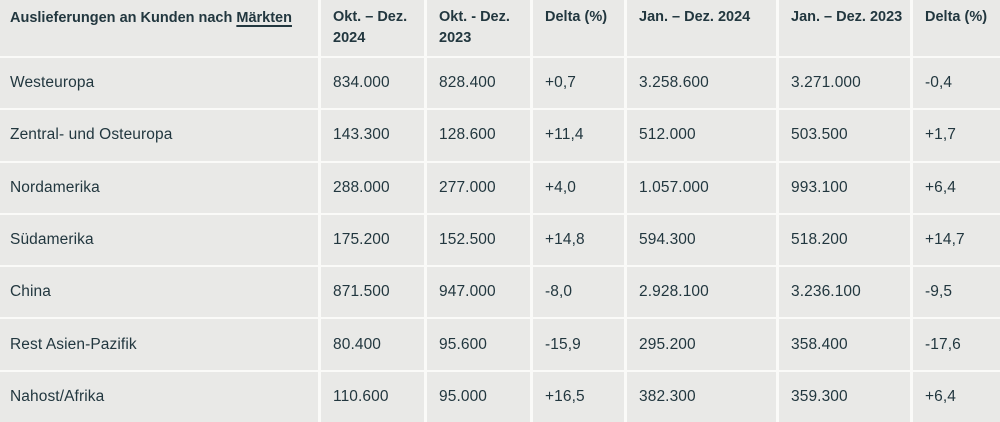 This screenshot has height=422, width=1000. What do you see at coordinates (478, 396) in the screenshot?
I see `value-cell: 95.000` at bounding box center [478, 396].